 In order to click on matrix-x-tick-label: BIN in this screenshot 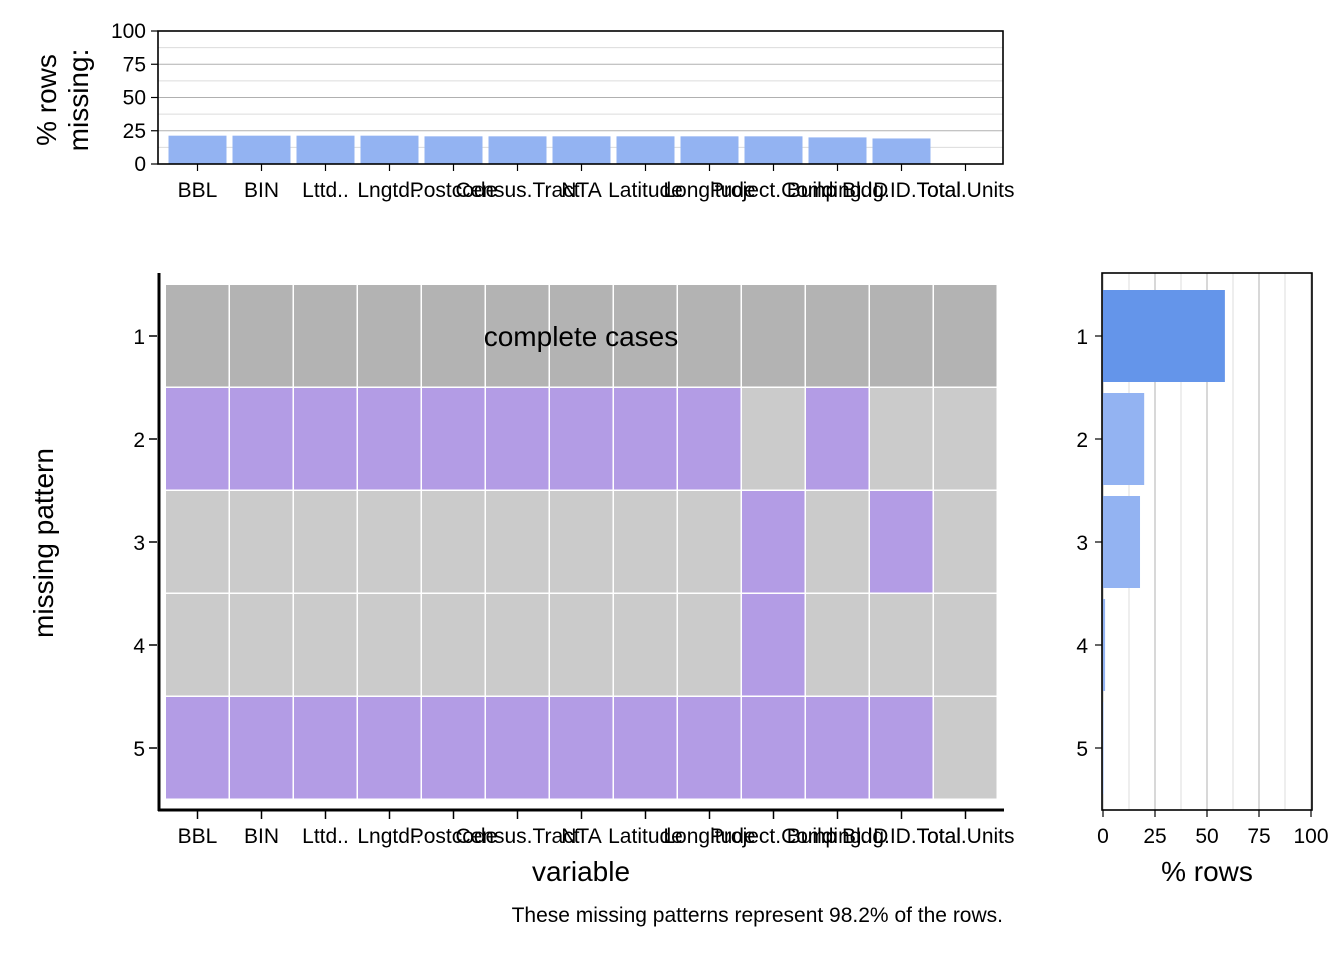, I will do `click(261, 836)`.